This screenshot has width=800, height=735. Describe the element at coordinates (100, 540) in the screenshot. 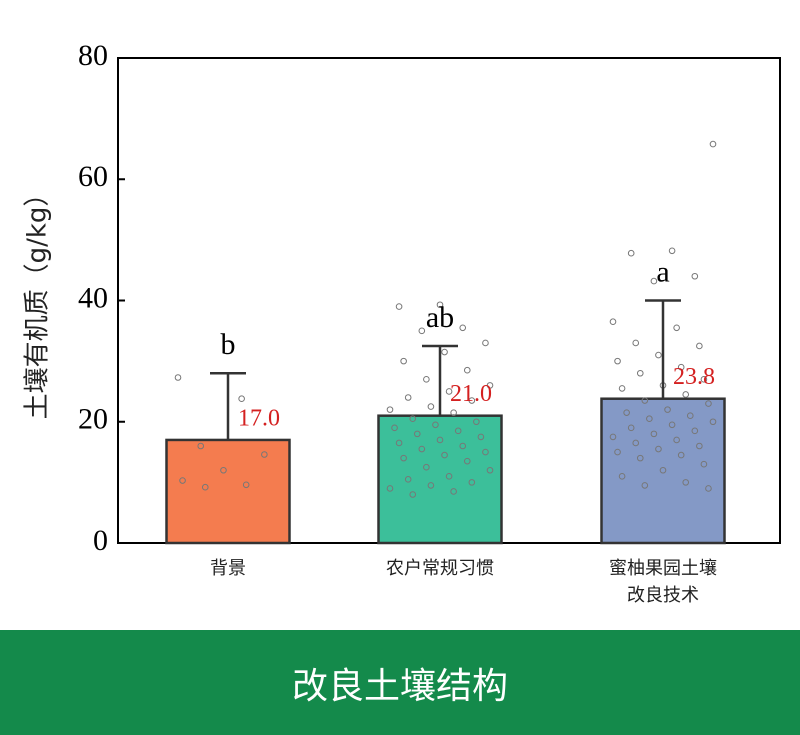

I see `y-tick-label: 0` at that location.